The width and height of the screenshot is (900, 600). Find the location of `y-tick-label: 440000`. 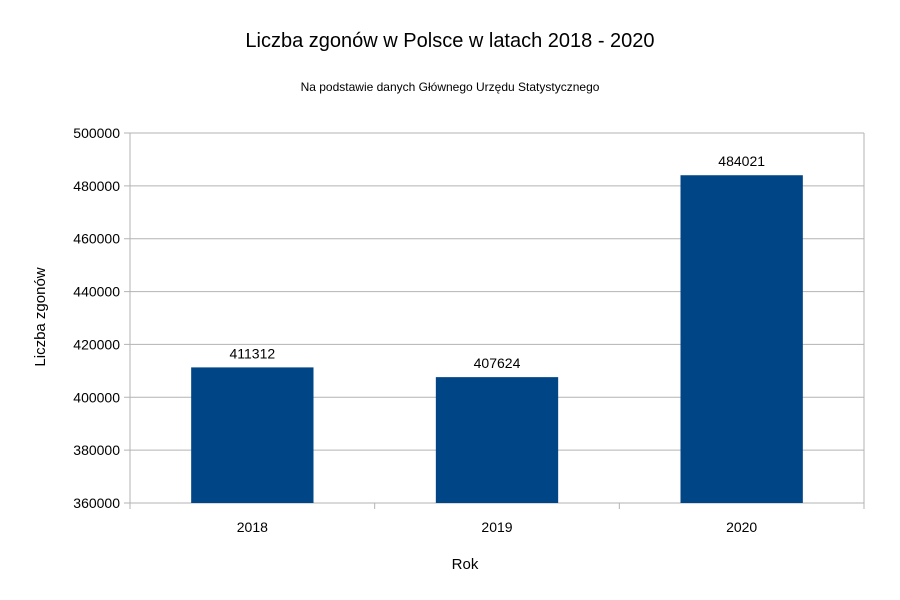

y-tick-label: 440000 is located at coordinates (96, 292).